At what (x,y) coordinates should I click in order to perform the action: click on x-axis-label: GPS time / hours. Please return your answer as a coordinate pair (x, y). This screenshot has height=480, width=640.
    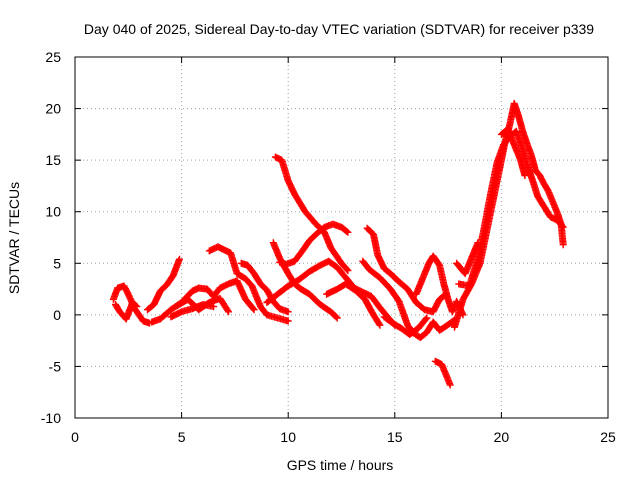
    Looking at the image, I should click on (340, 465).